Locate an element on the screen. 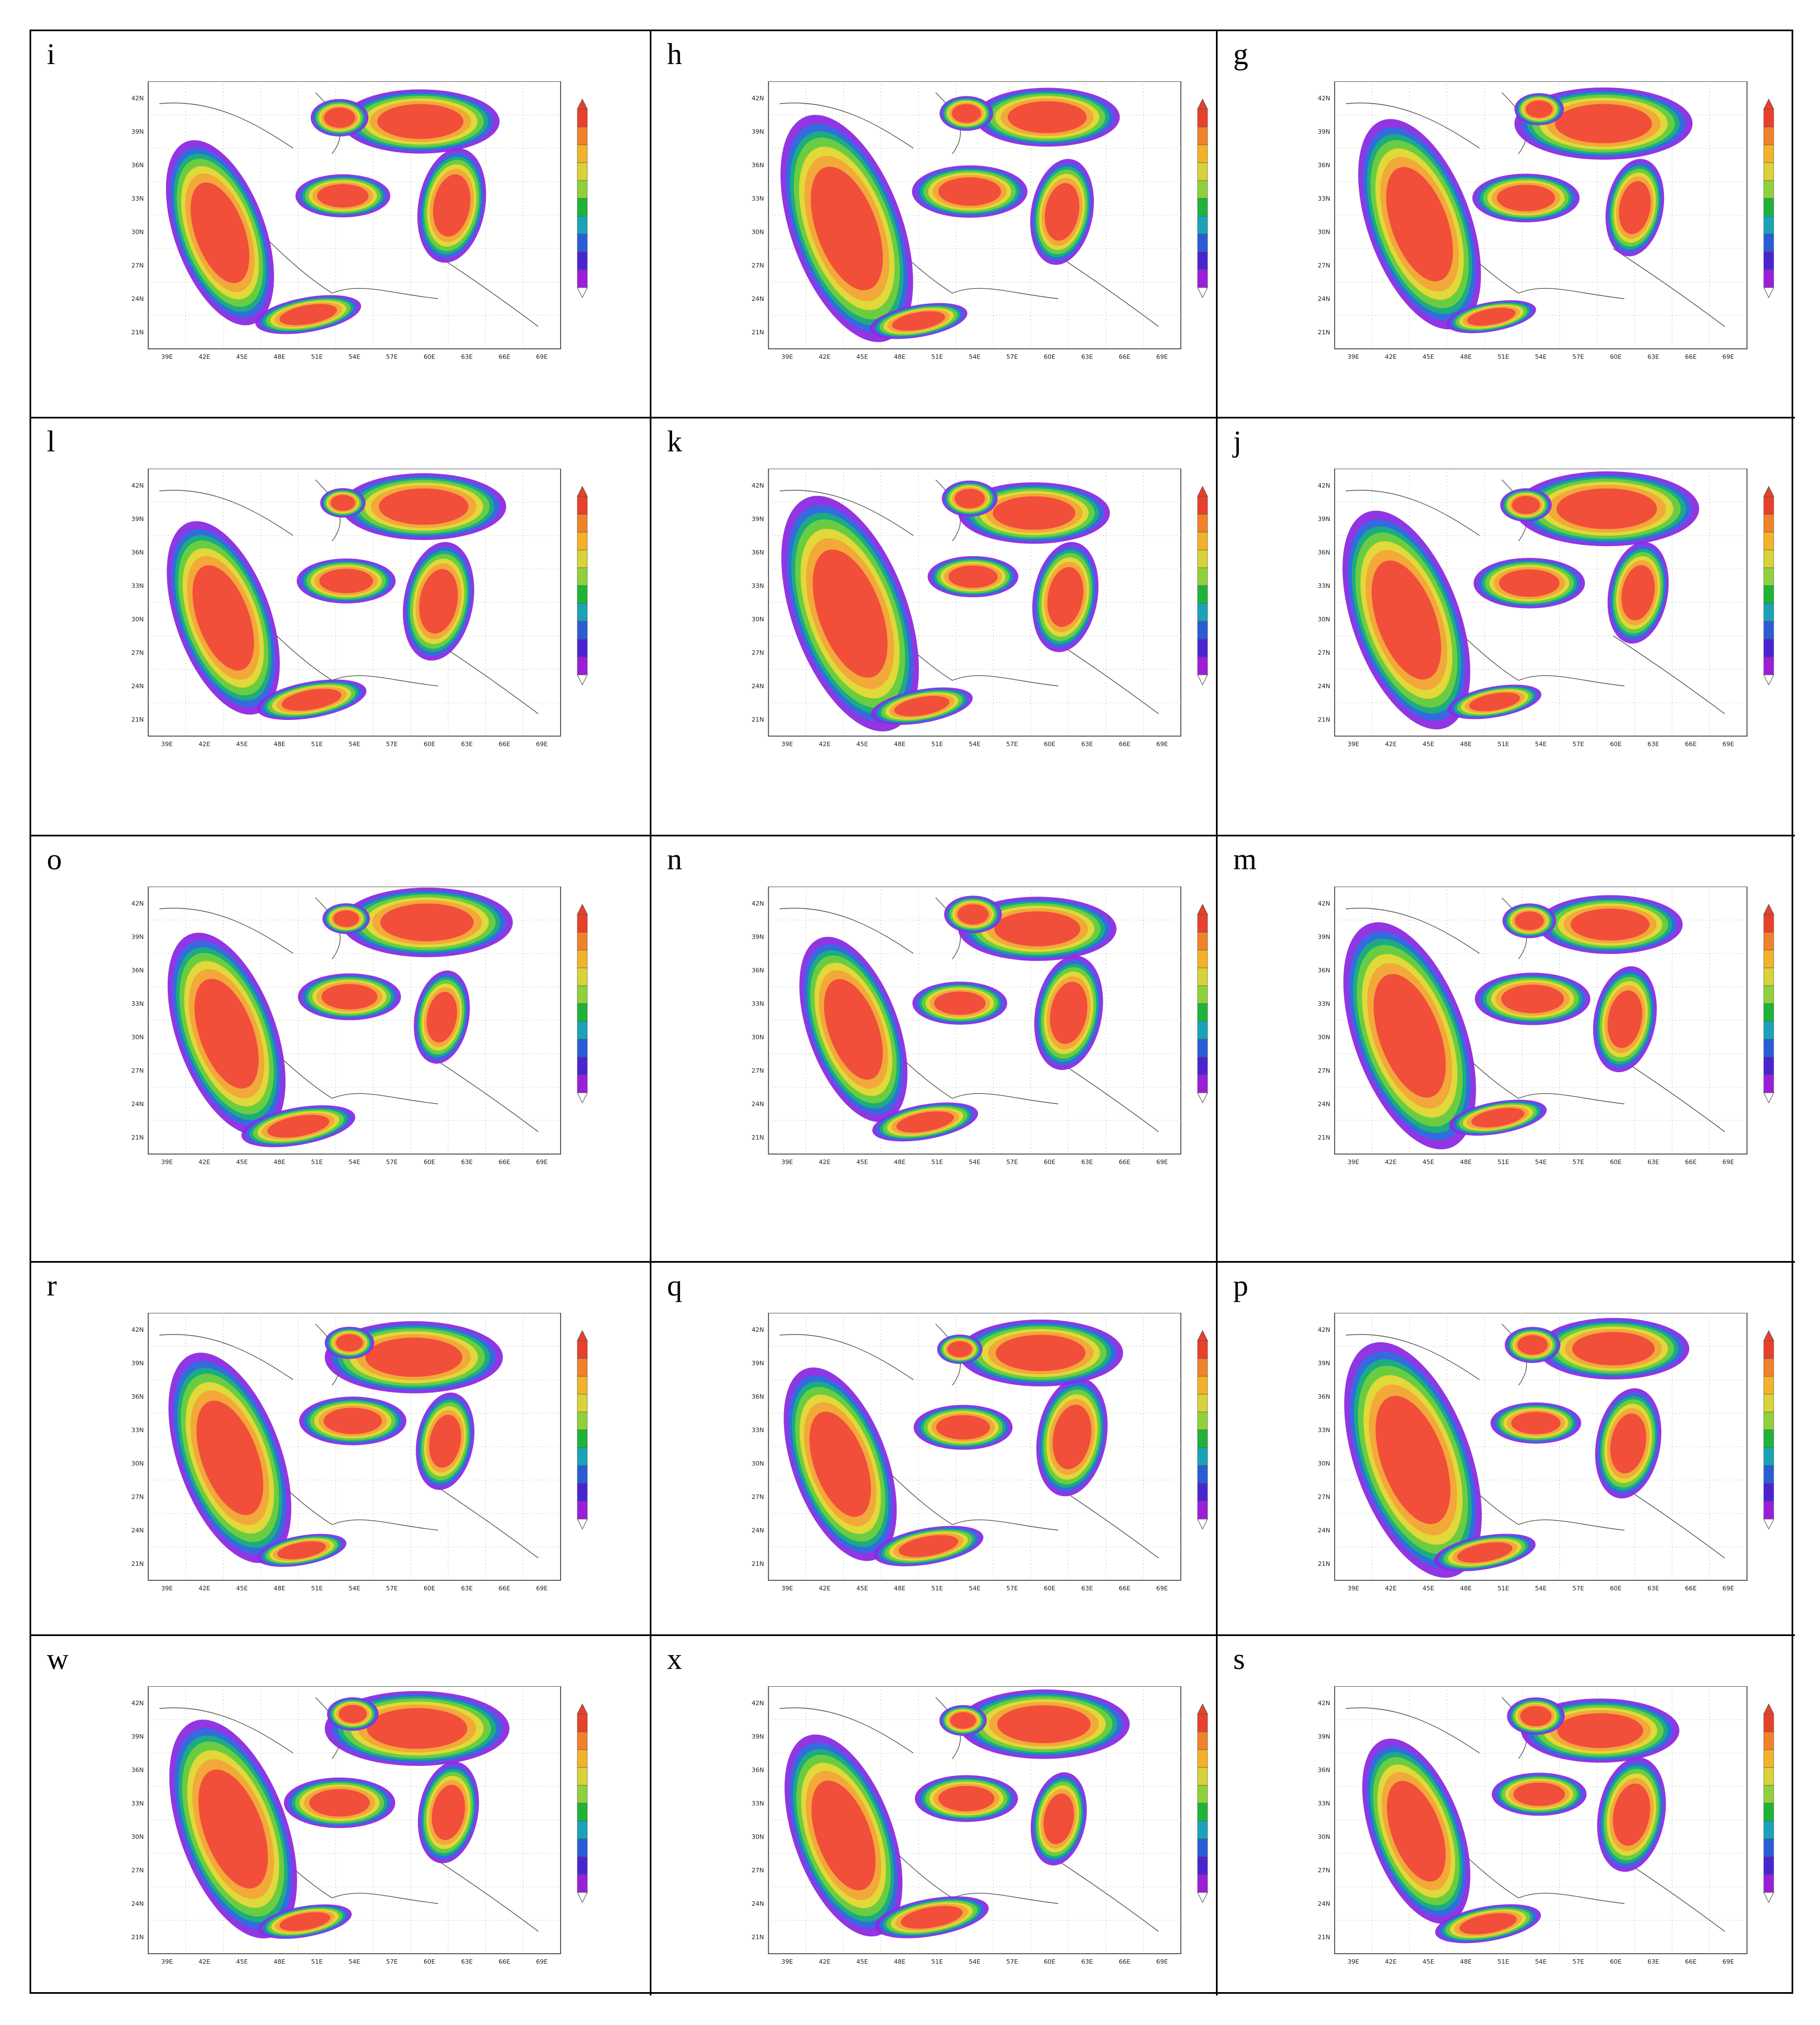 The height and width of the screenshot is (2025, 1820). panel-letter: x is located at coordinates (674, 1659).